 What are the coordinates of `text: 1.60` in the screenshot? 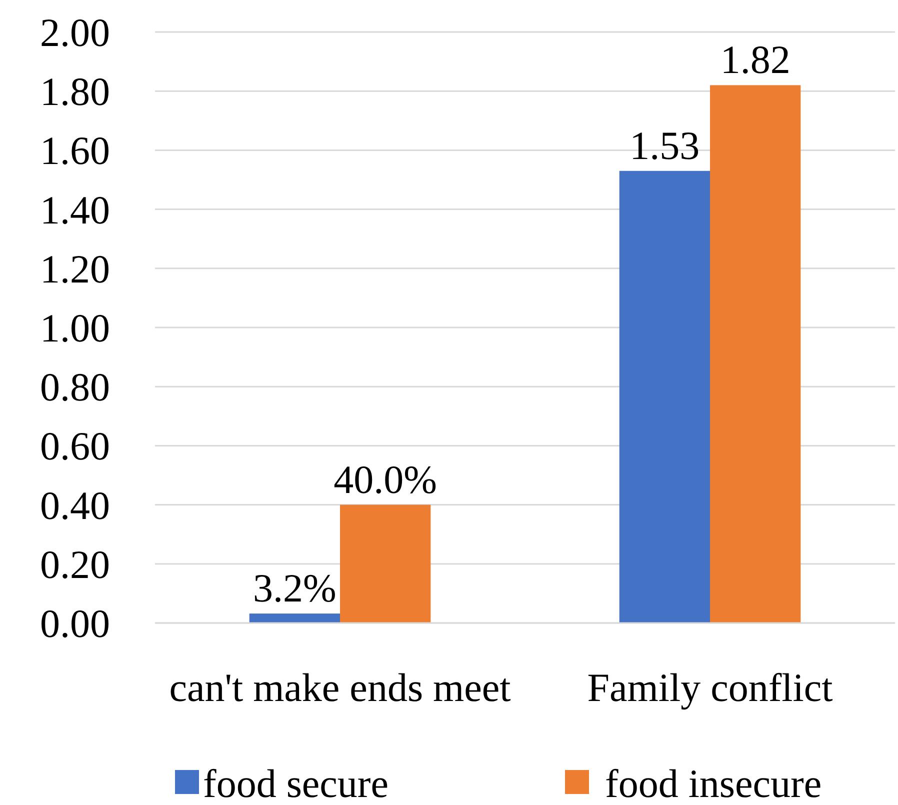 It's located at (75, 151).